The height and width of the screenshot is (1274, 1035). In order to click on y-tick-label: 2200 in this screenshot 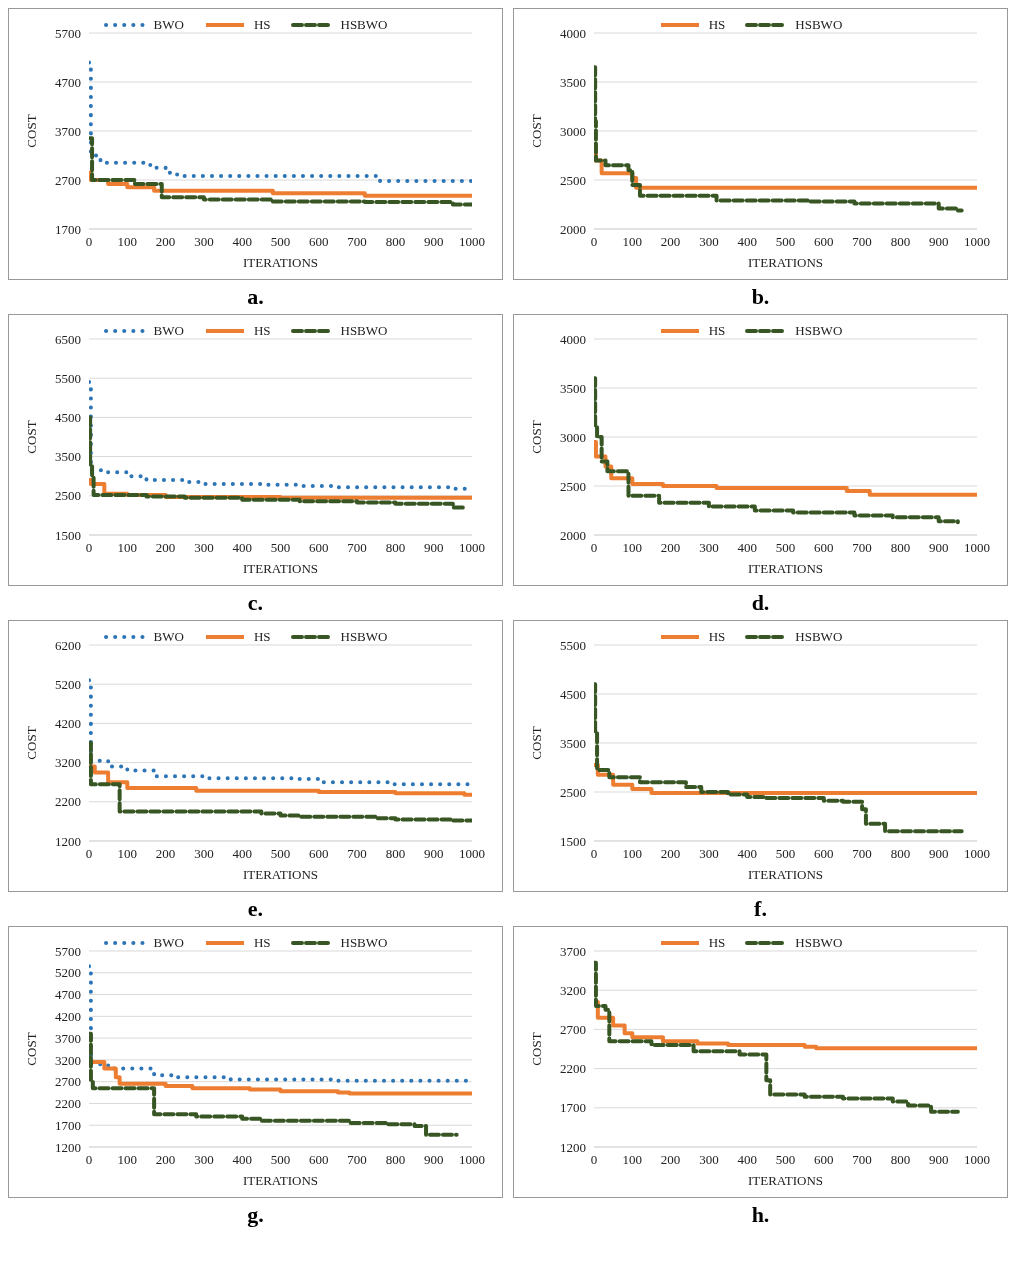, I will do `click(68, 1104)`.